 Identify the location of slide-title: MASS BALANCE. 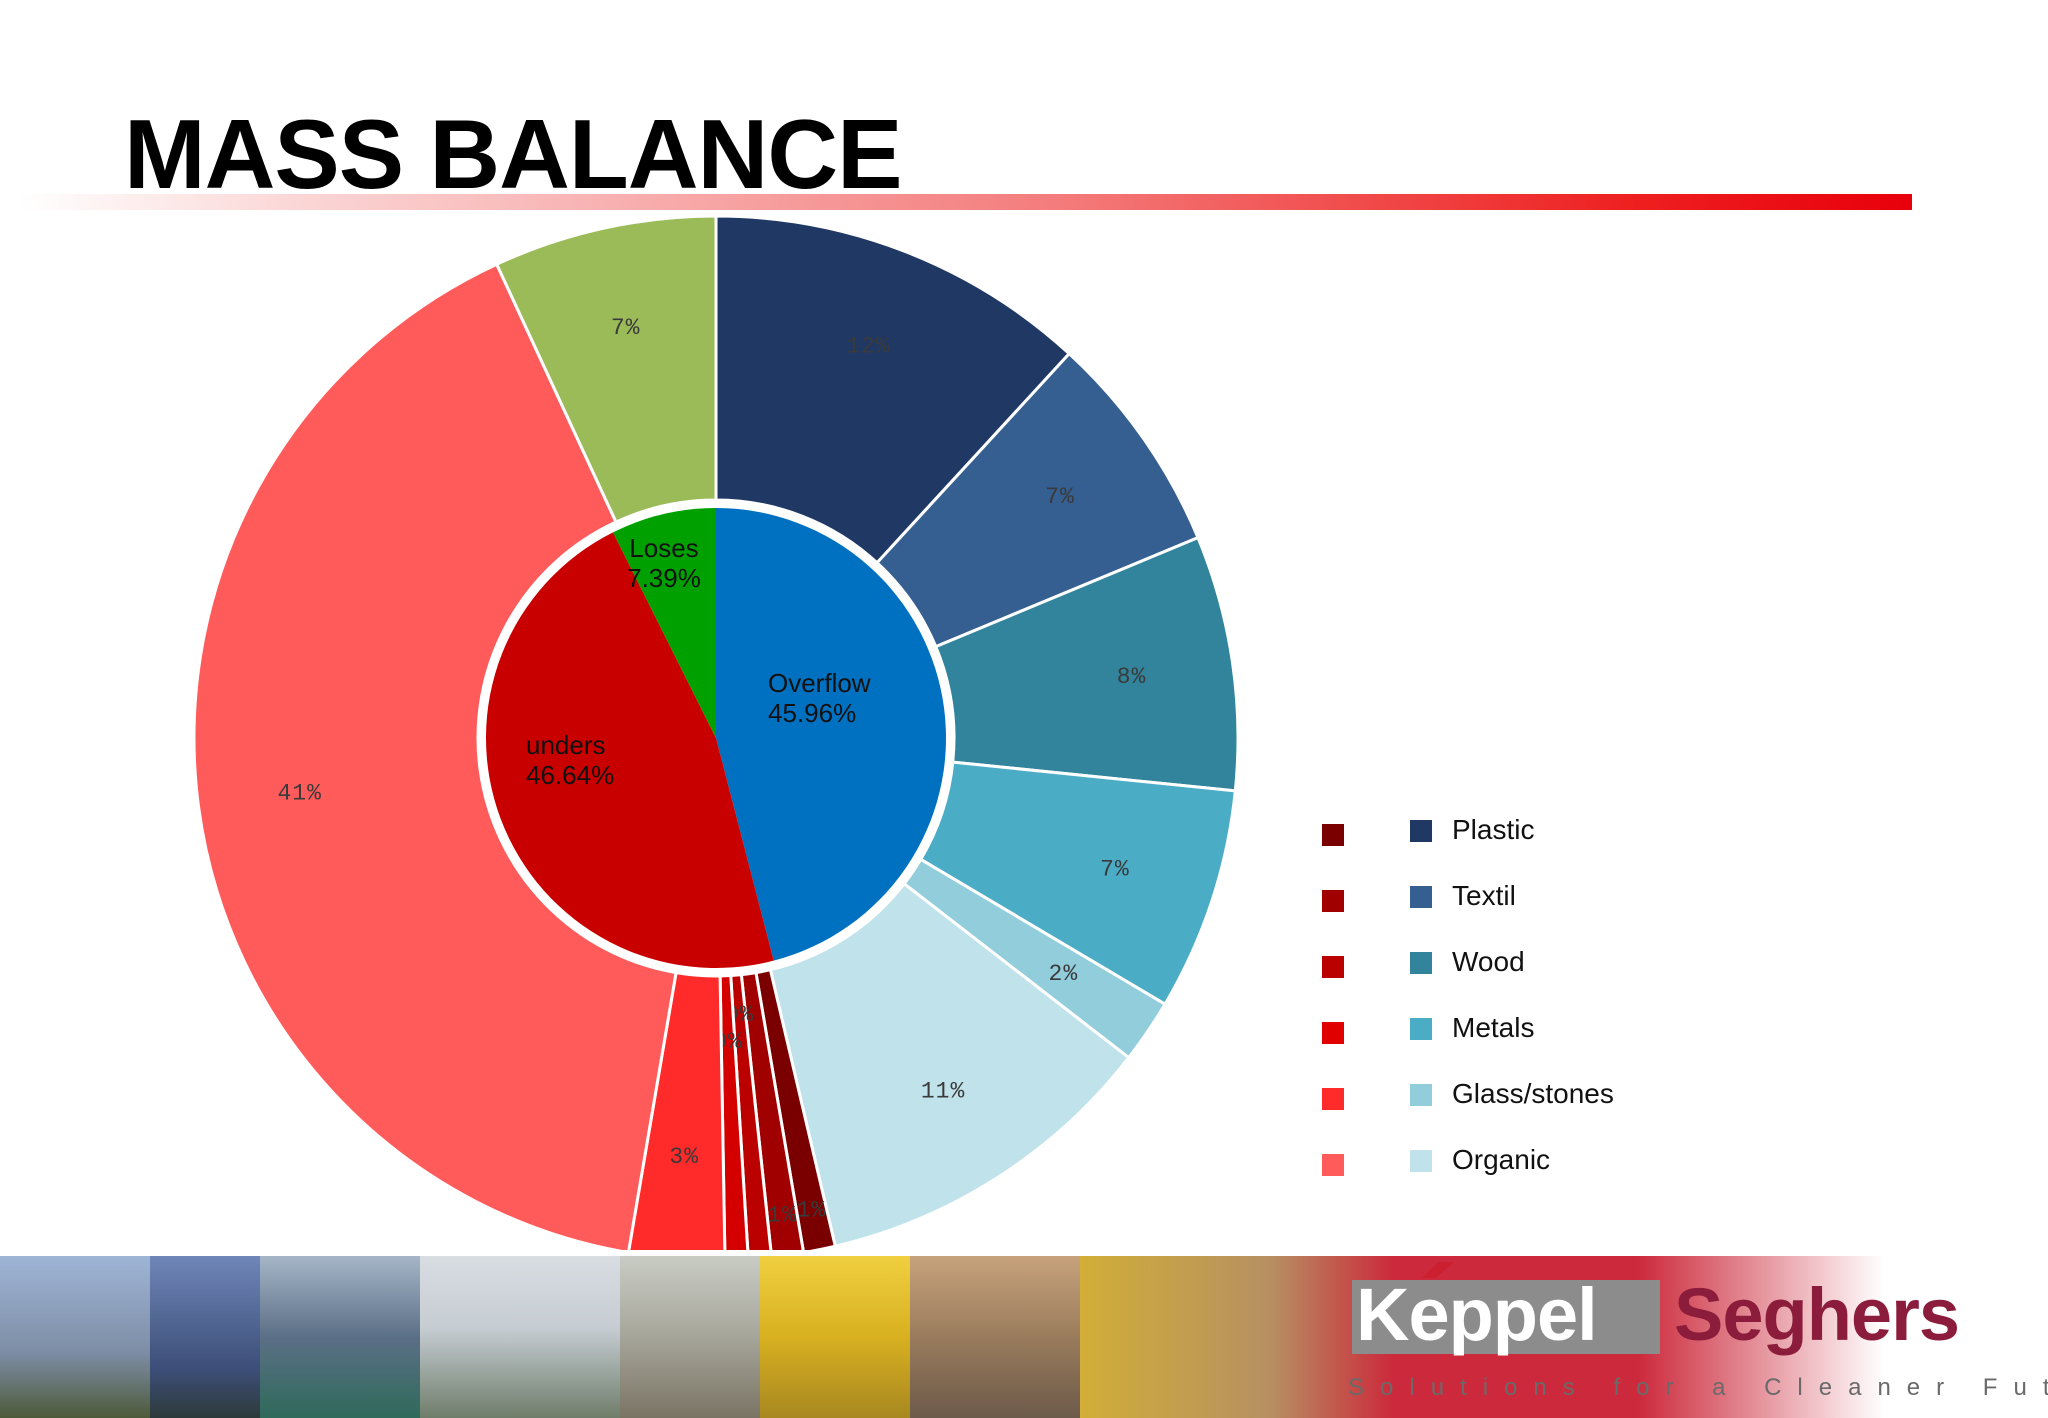
(513, 154).